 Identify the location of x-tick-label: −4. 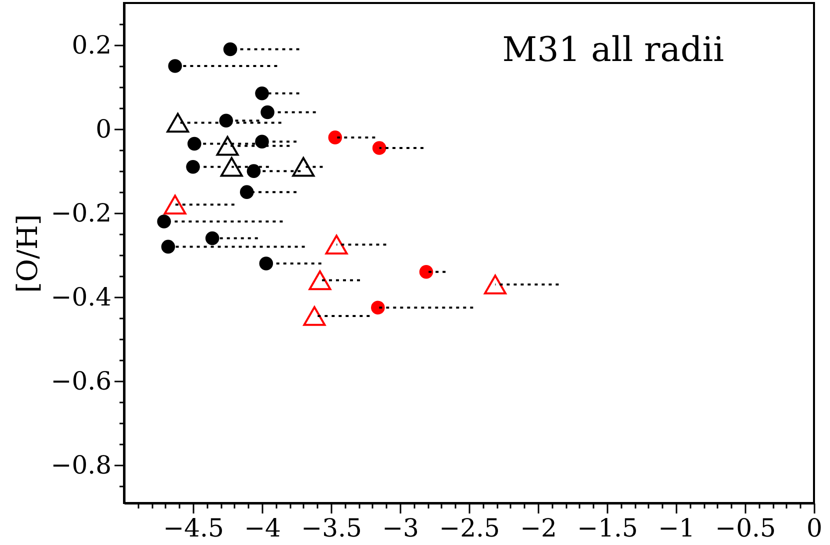
(262, 528).